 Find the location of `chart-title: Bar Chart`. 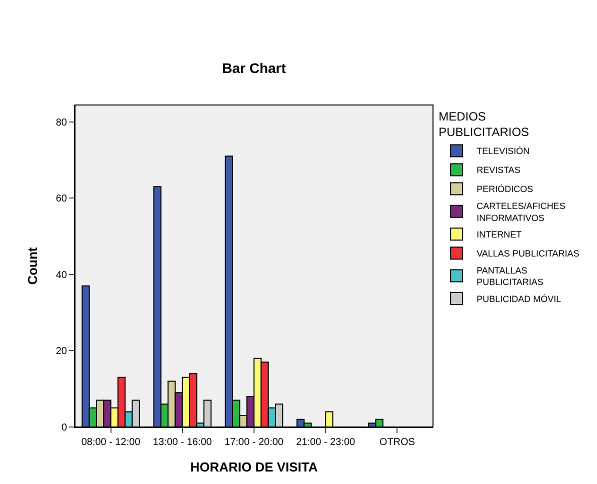

chart-title: Bar Chart is located at coordinates (254, 68).